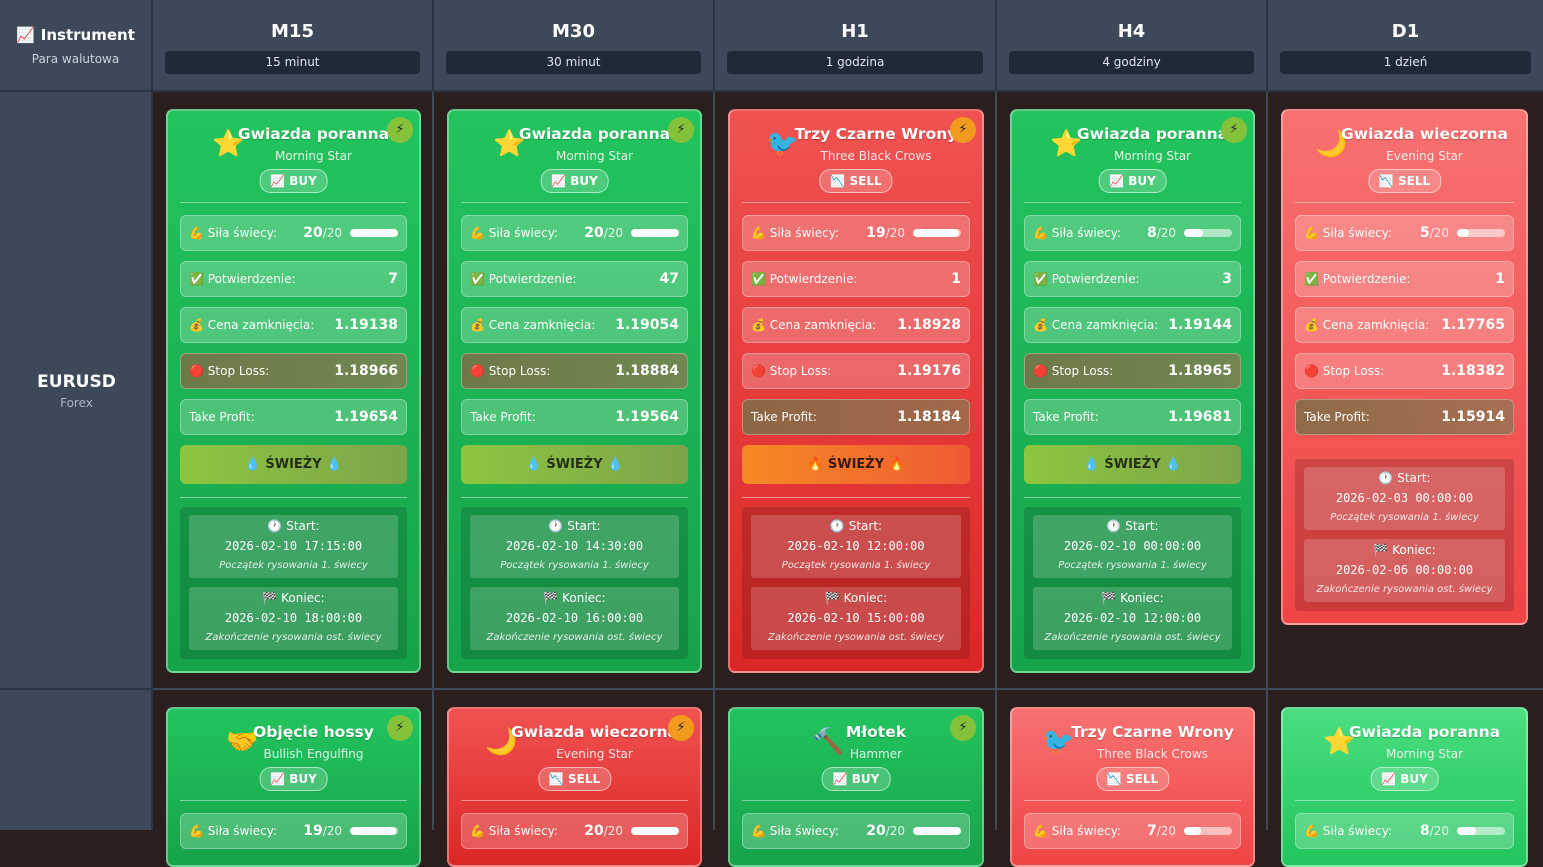 The width and height of the screenshot is (1543, 867). What do you see at coordinates (856, 279) in the screenshot?
I see `confirm-row: ✅ Potwierdzenie: 1` at bounding box center [856, 279].